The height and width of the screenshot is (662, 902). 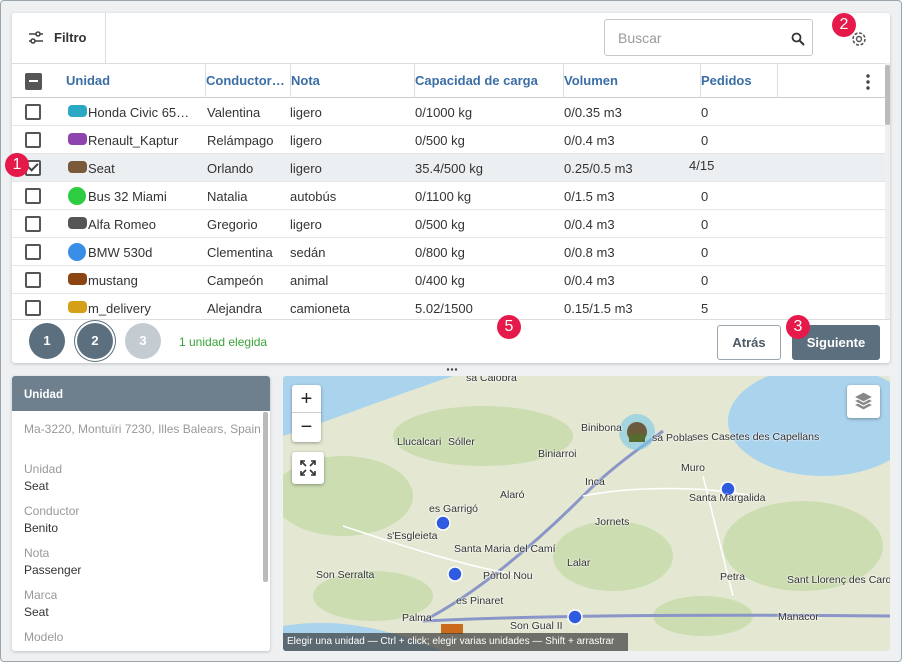 I want to click on map-place-label: Son Gual II, so click(x=536, y=626).